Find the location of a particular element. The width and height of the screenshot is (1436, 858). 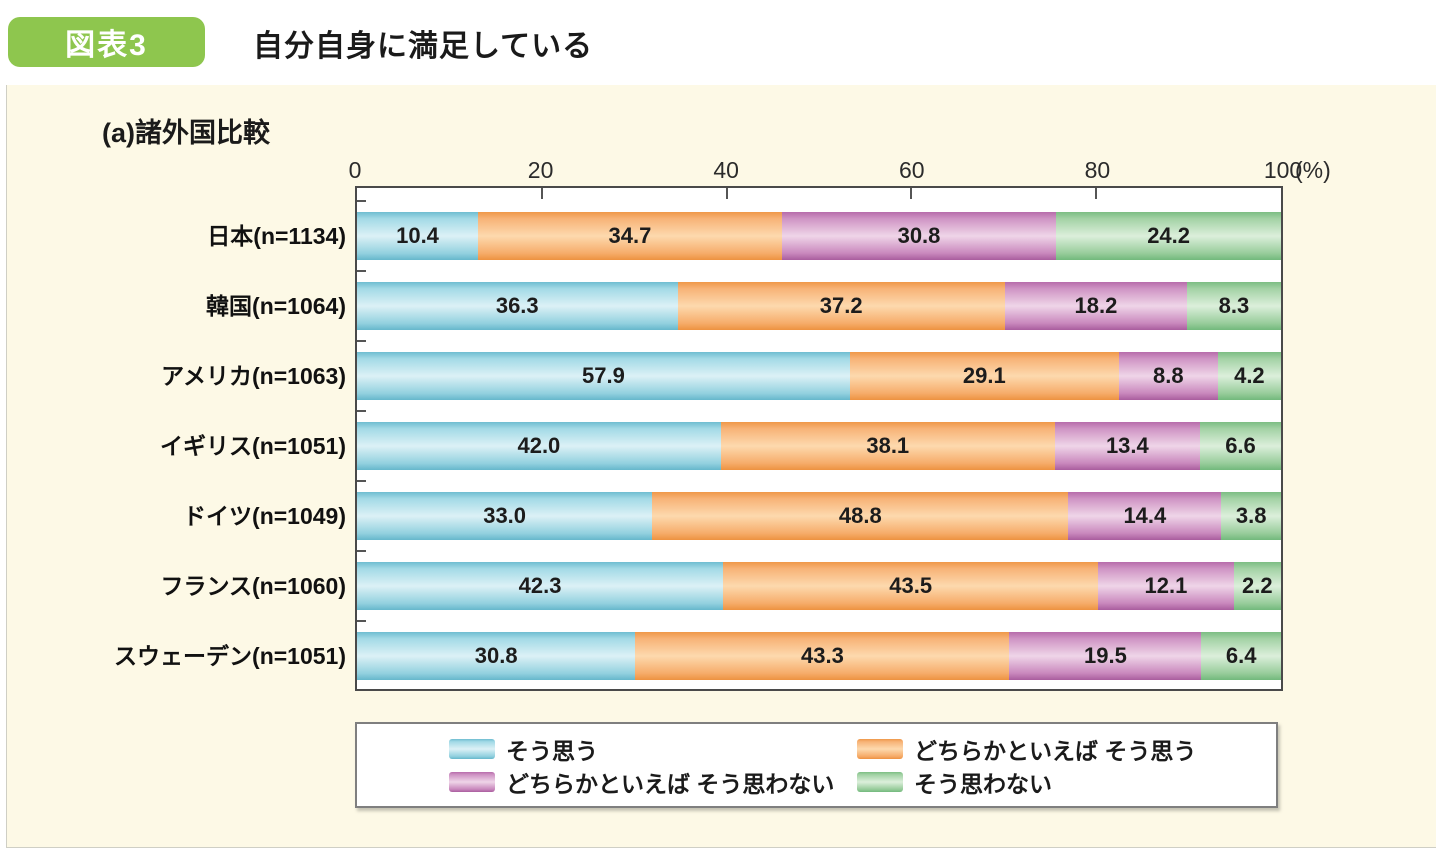

bar-segment: 38.1 is located at coordinates (887, 446).